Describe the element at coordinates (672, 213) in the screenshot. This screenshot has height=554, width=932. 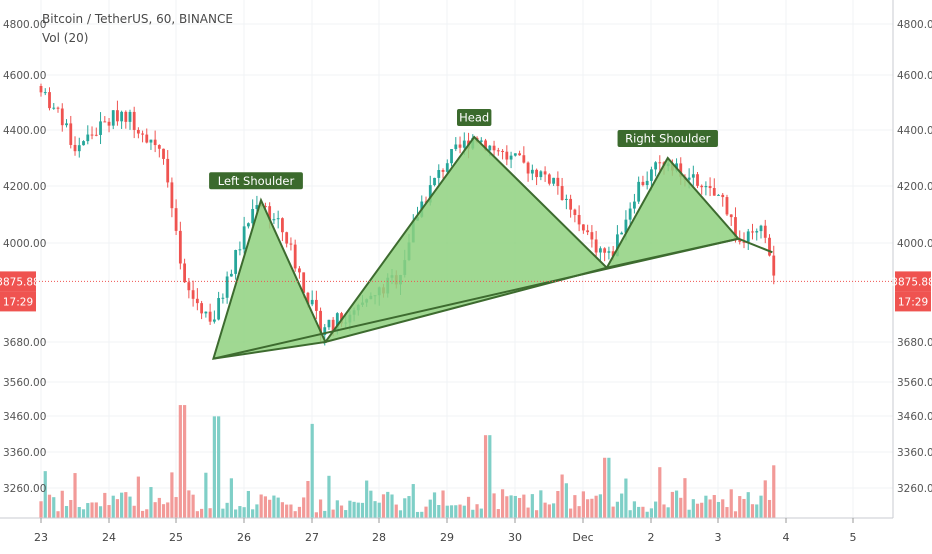
I see `right-shoulder-triangle` at that location.